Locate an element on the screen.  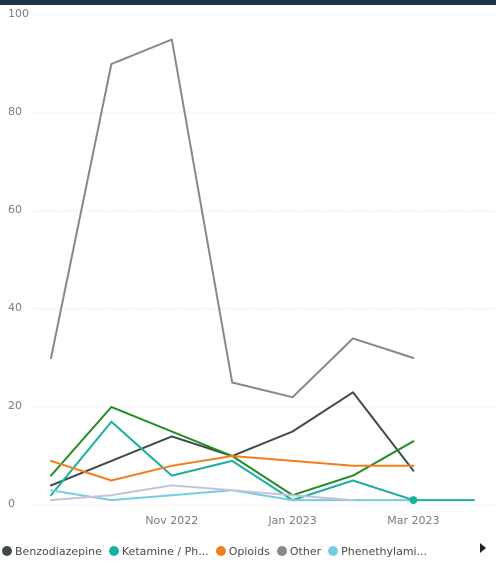
legend-item-opioids: Opioids is located at coordinates (242, 551).